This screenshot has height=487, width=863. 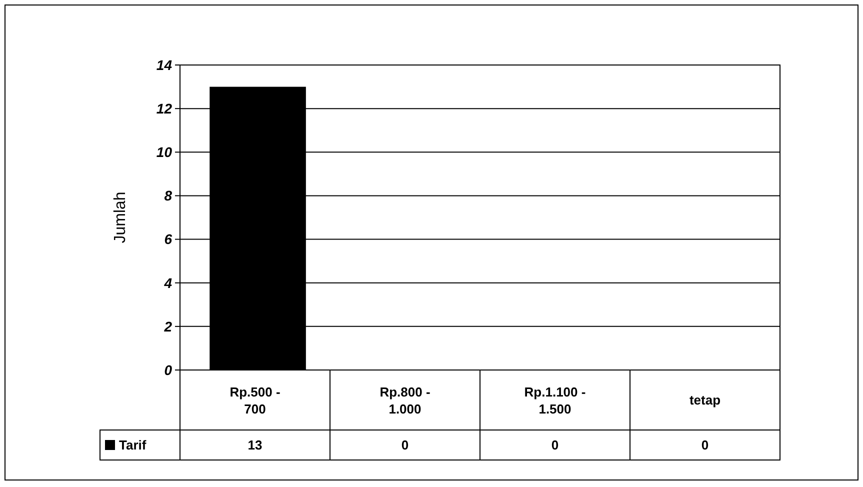 What do you see at coordinates (705, 400) in the screenshot?
I see `x-tick-label: tetap` at bounding box center [705, 400].